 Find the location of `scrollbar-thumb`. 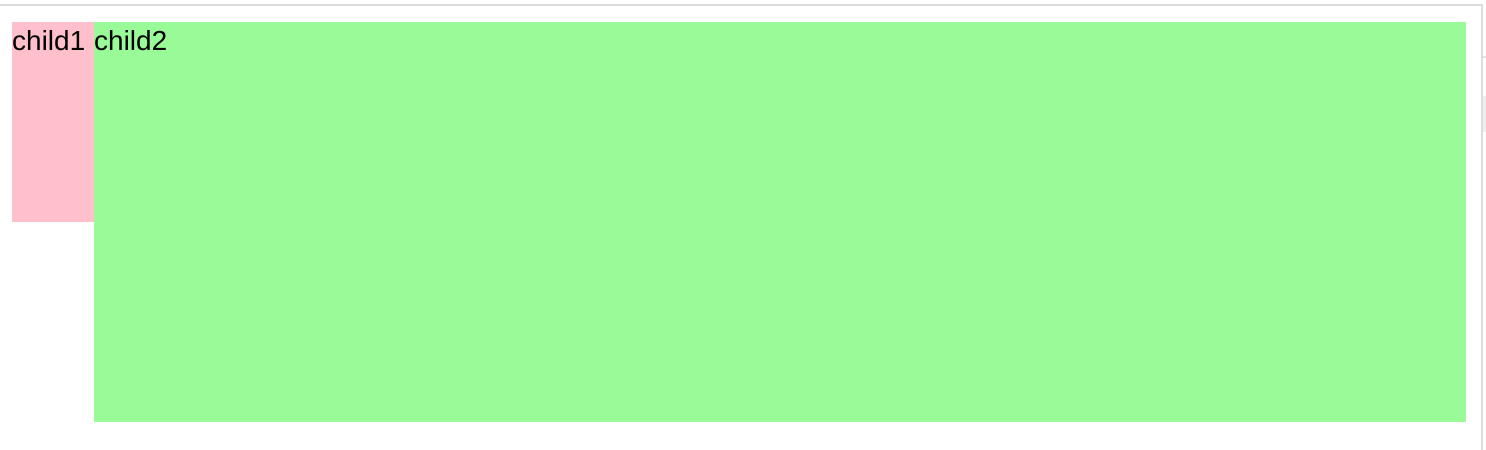

scrollbar-thumb is located at coordinates (1484, 114).